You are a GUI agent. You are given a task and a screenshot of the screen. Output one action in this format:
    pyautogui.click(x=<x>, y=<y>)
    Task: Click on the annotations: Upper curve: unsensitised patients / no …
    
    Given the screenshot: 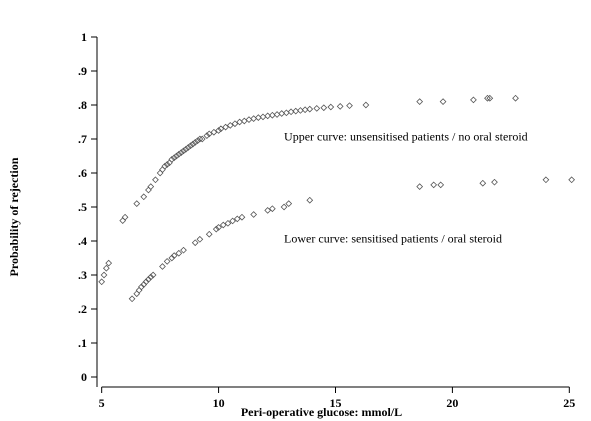 What is the action you would take?
    pyautogui.click(x=406, y=188)
    